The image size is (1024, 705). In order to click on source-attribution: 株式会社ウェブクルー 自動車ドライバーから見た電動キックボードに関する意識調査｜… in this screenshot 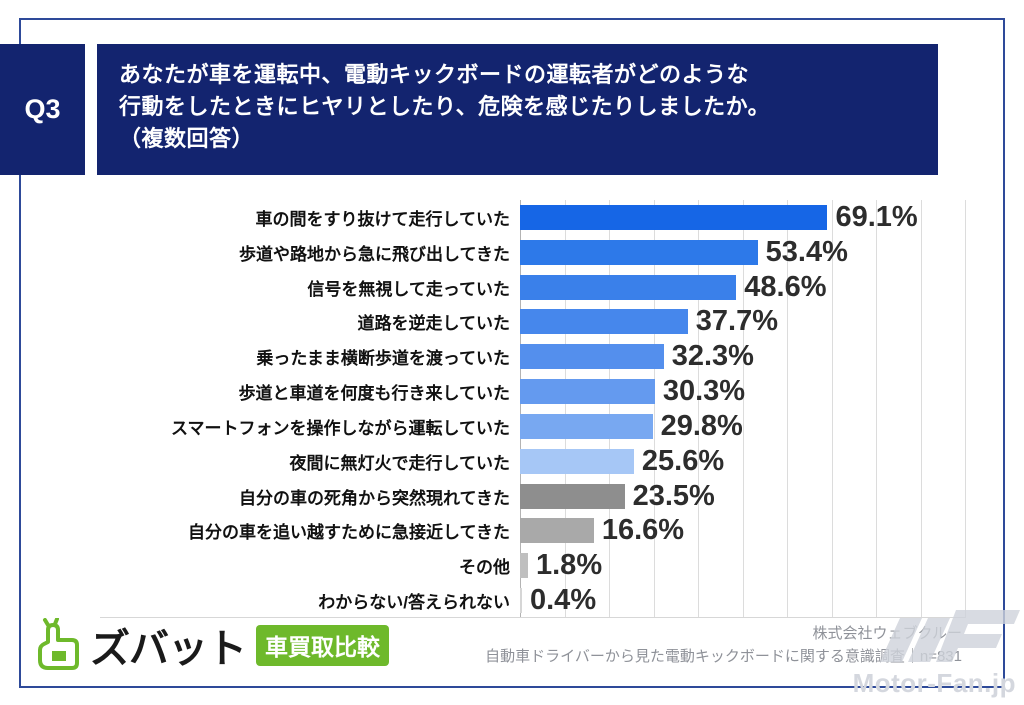, I will do `click(723, 645)`.